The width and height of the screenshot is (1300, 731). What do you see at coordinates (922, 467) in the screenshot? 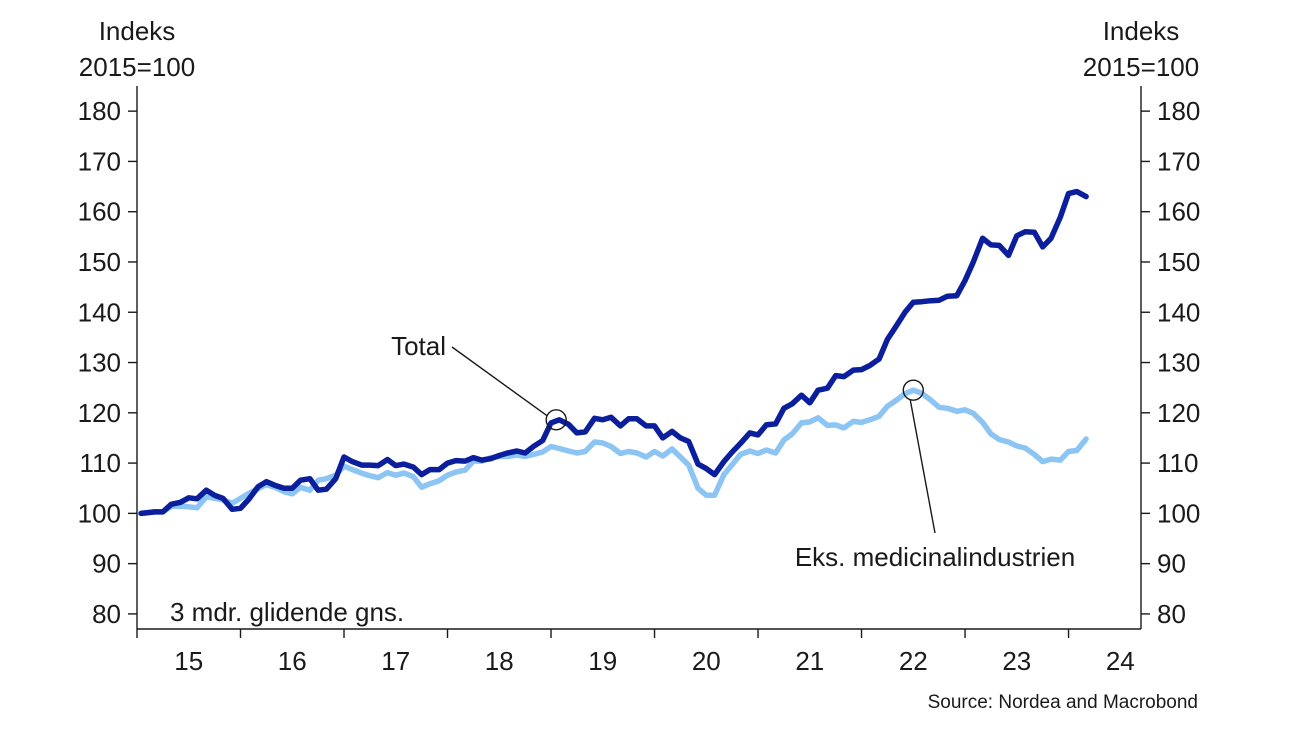
I see `annotation-leader-eks` at bounding box center [922, 467].